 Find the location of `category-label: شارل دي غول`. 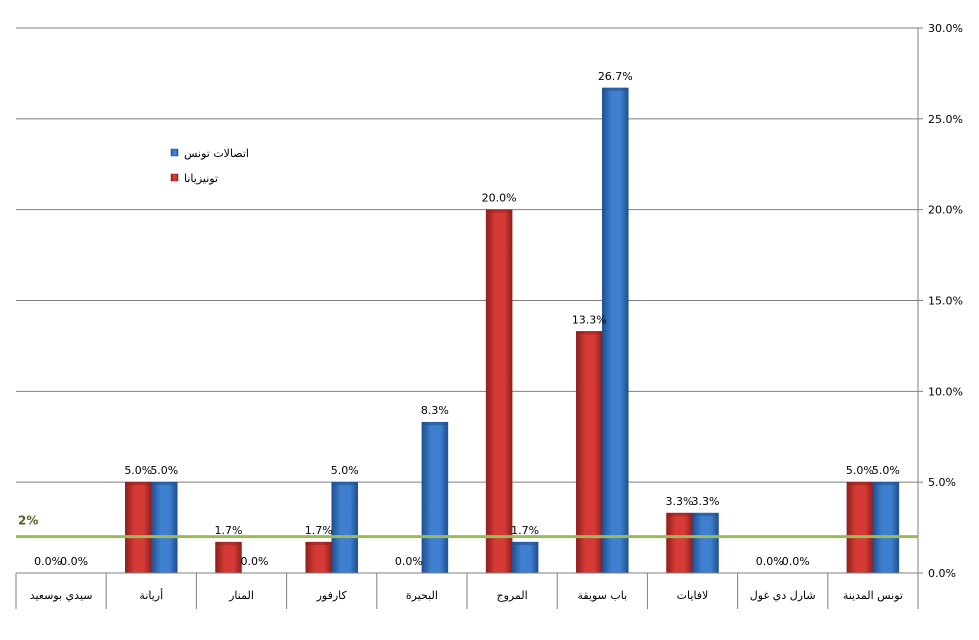

category-label: شارل دي غول is located at coordinates (783, 595).